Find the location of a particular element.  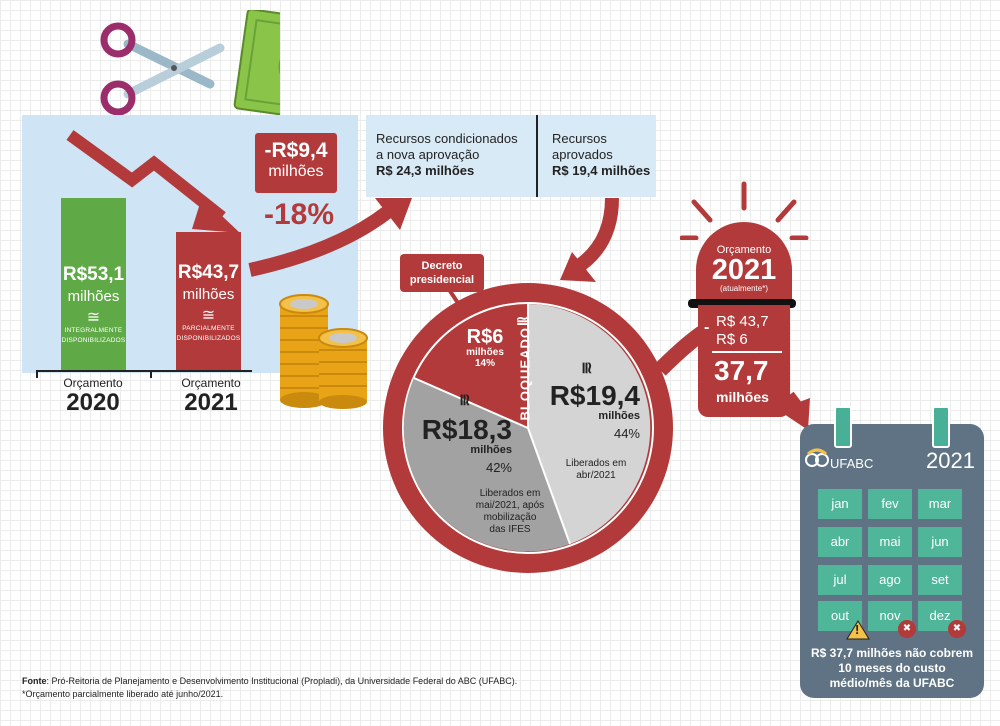

released-may-desc-3: mobilização is located at coordinates (510, 517).